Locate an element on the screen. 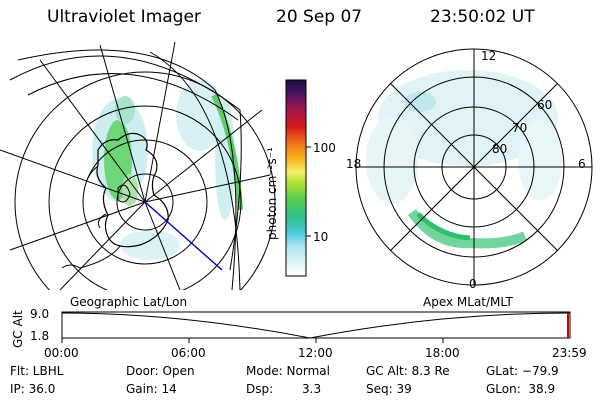 The height and width of the screenshot is (400, 600). time-tick-0600: 06:00 is located at coordinates (188, 353).